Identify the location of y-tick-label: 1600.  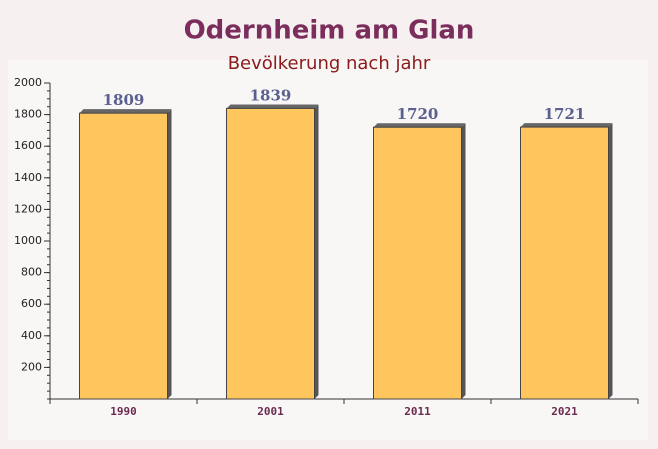
(28, 145).